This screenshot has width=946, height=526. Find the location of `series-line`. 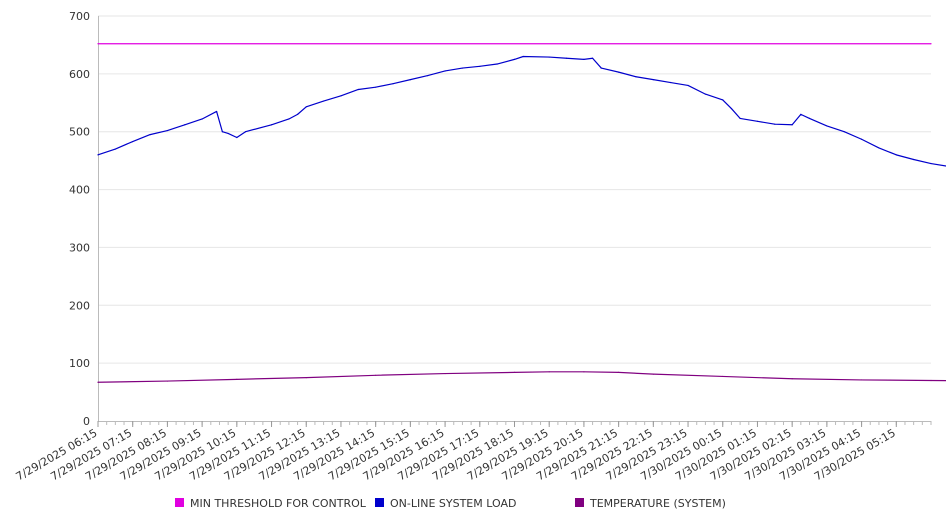

series-line is located at coordinates (521, 377).